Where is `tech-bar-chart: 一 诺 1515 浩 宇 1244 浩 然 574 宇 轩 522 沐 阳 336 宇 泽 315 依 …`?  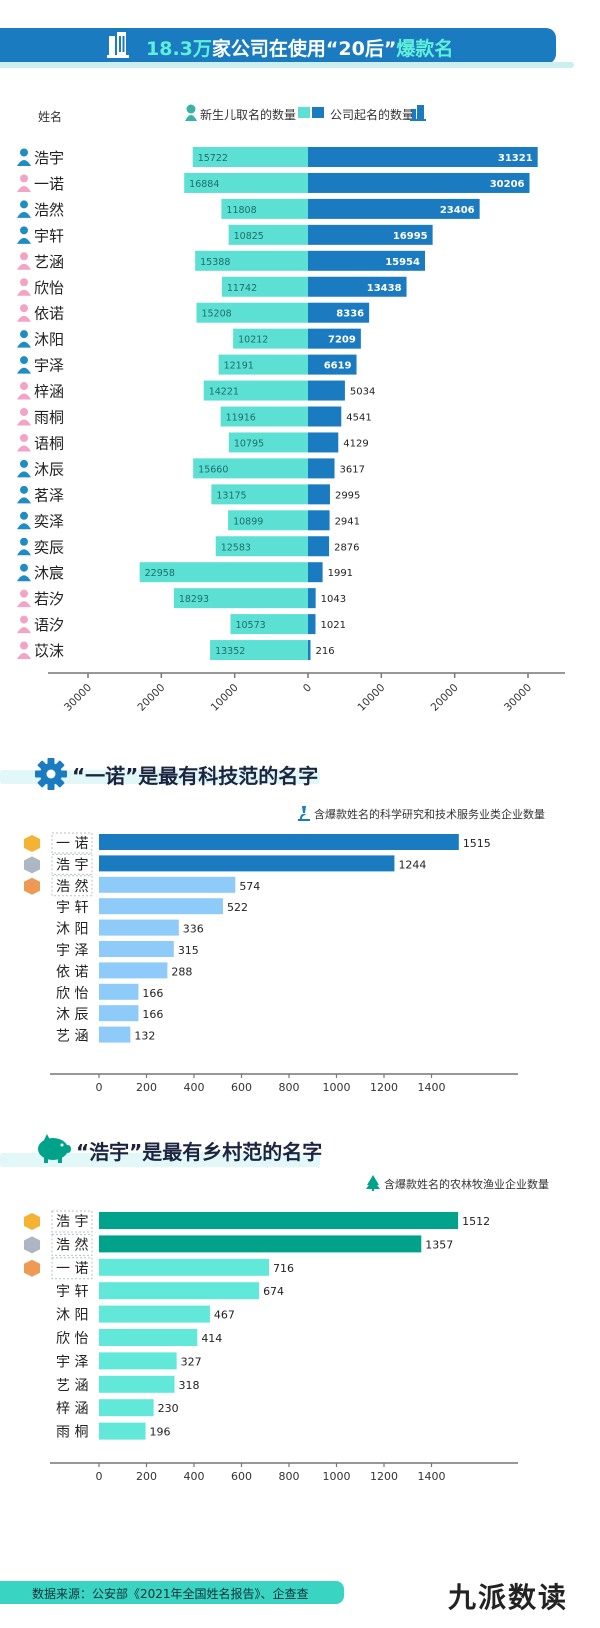
tech-bar-chart: 一 诺 1515 浩 宇 1244 浩 然 574 宇 轩 522 沐 阳 336 宇 泽 315 依 … is located at coordinates (271, 963).